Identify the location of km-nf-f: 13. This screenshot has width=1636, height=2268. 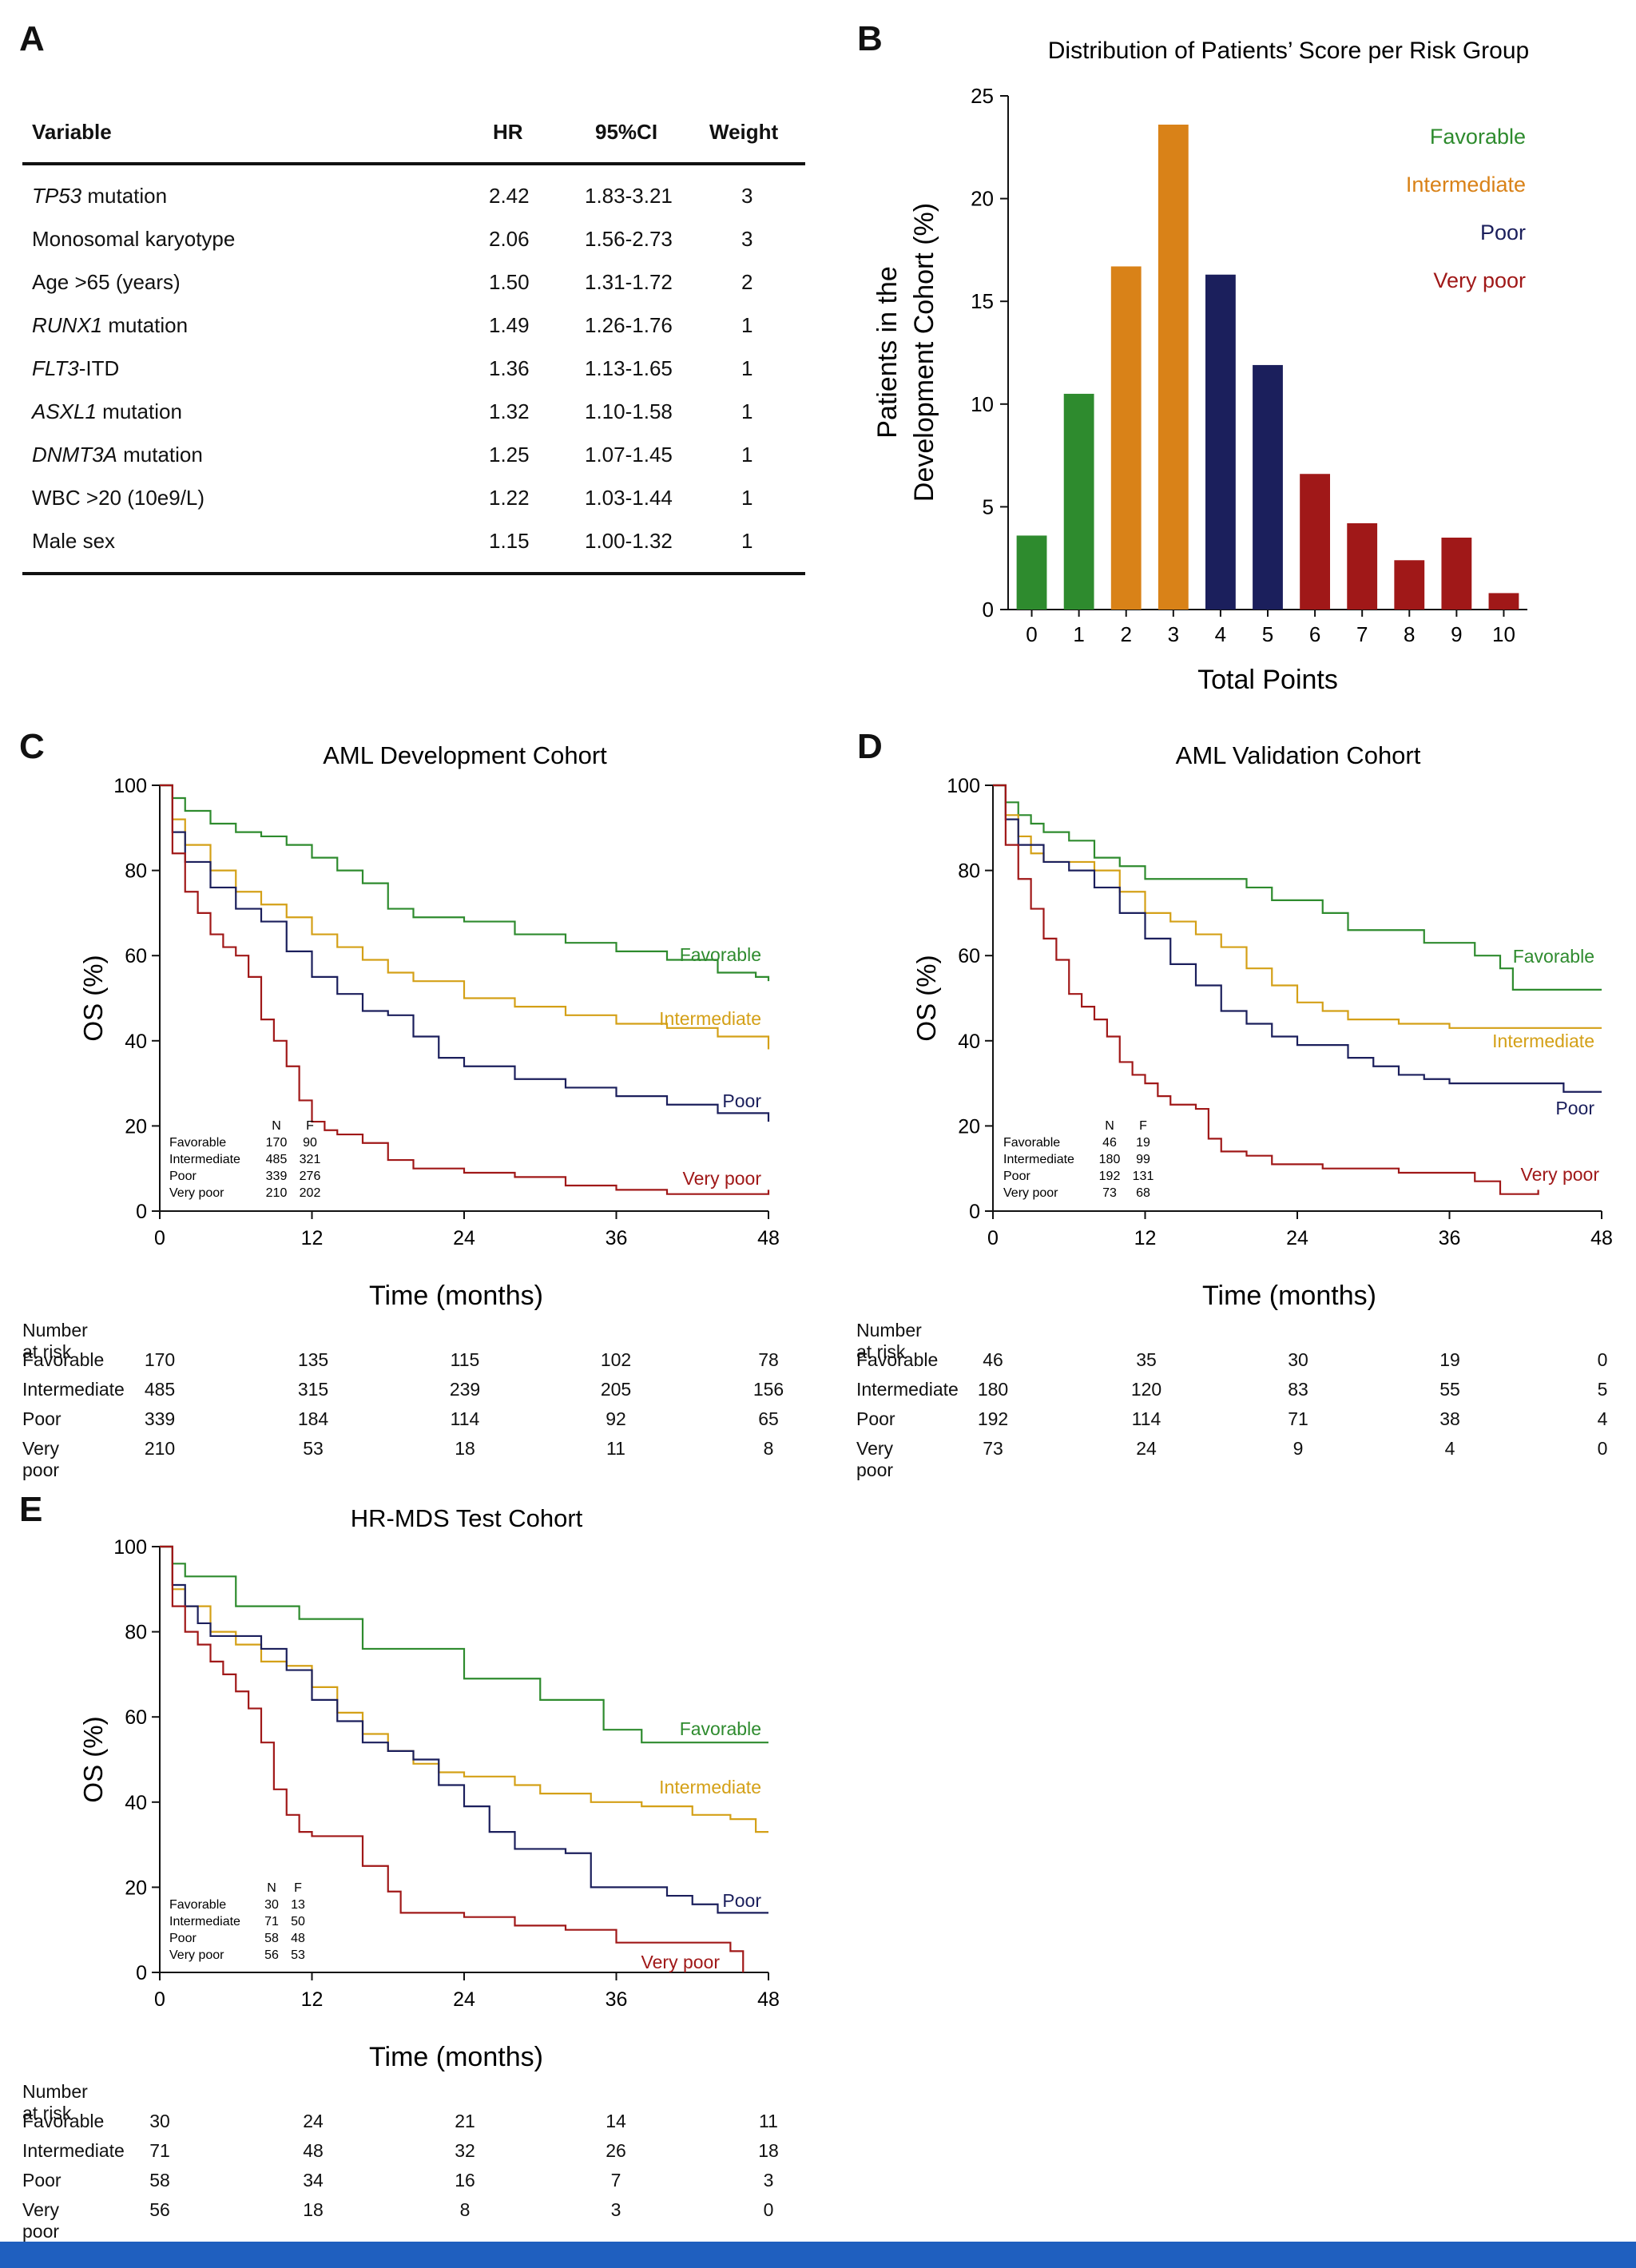
(298, 1905).